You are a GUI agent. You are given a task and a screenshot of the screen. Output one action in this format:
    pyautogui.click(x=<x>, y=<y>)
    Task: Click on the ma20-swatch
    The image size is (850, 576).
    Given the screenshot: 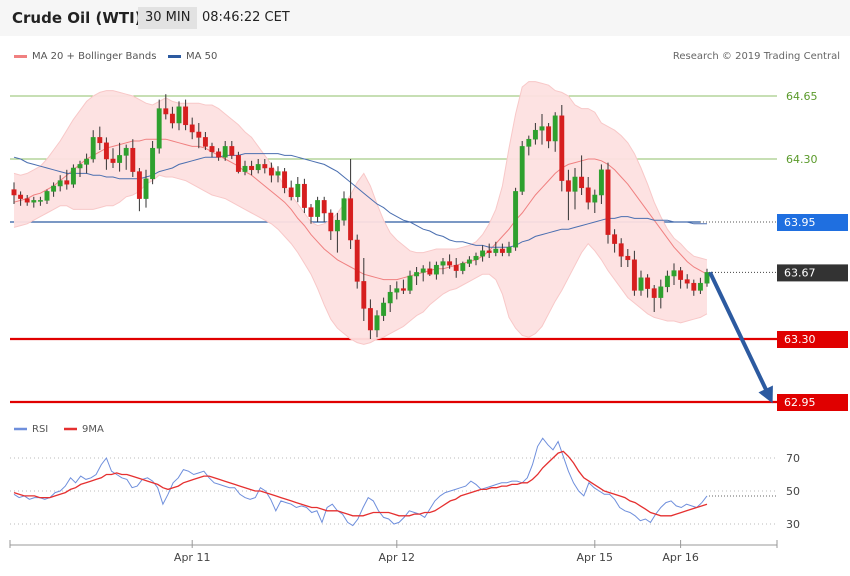 What is the action you would take?
    pyautogui.click(x=20, y=56)
    